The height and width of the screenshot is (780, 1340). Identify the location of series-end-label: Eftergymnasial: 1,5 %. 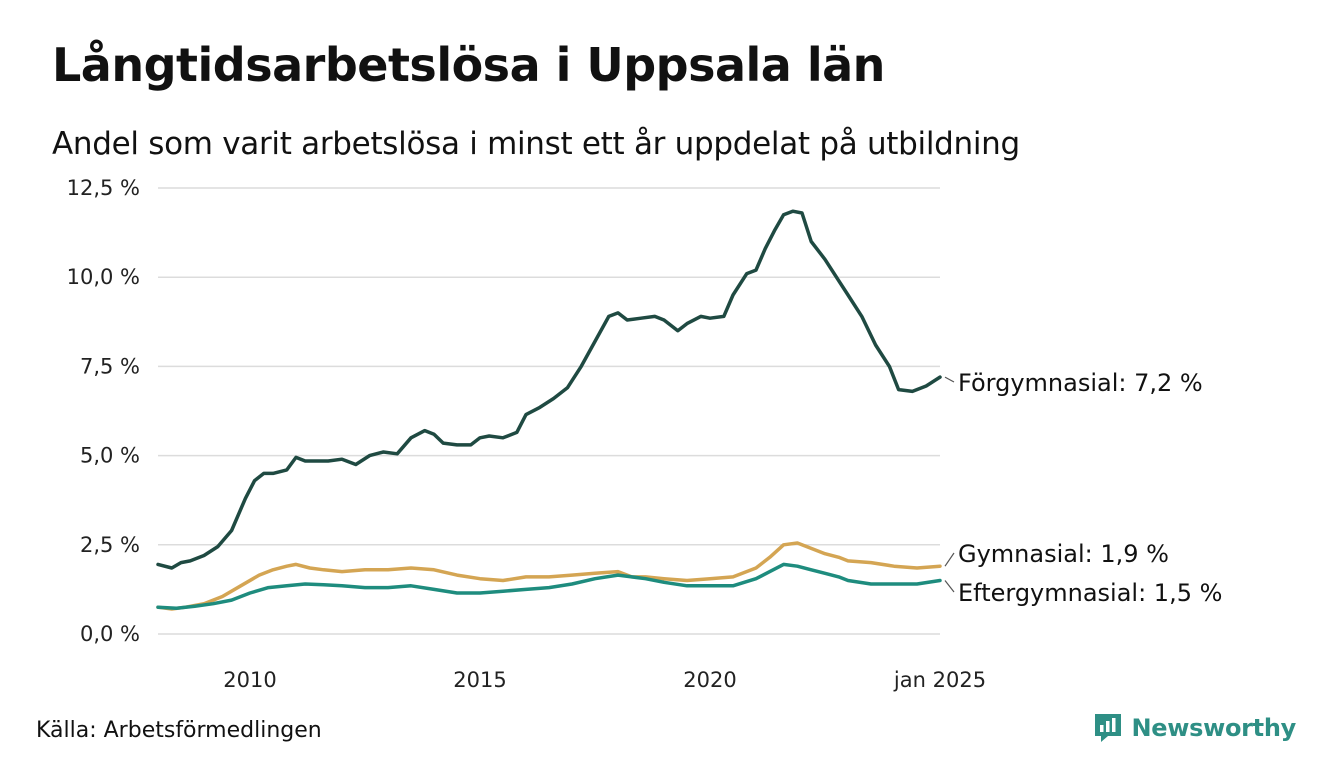
(1090, 593).